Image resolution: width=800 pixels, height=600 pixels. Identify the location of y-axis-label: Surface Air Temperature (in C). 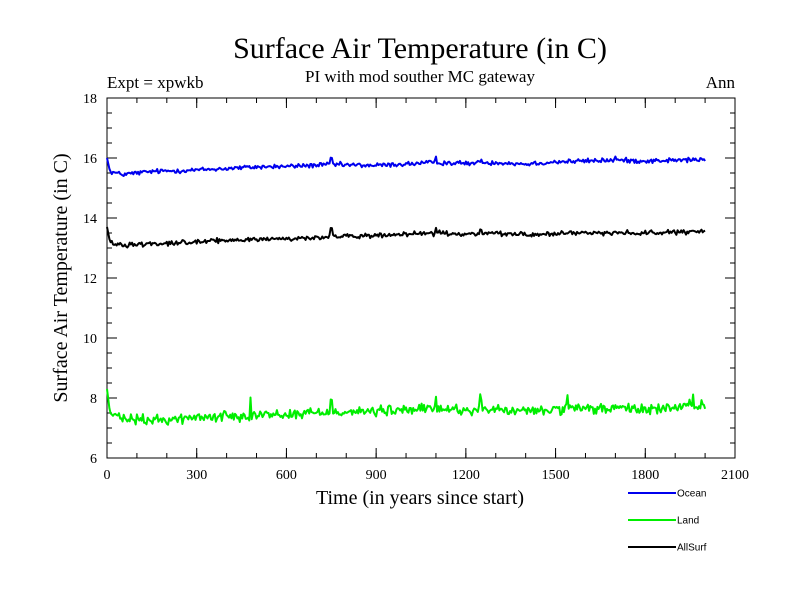
(61, 277).